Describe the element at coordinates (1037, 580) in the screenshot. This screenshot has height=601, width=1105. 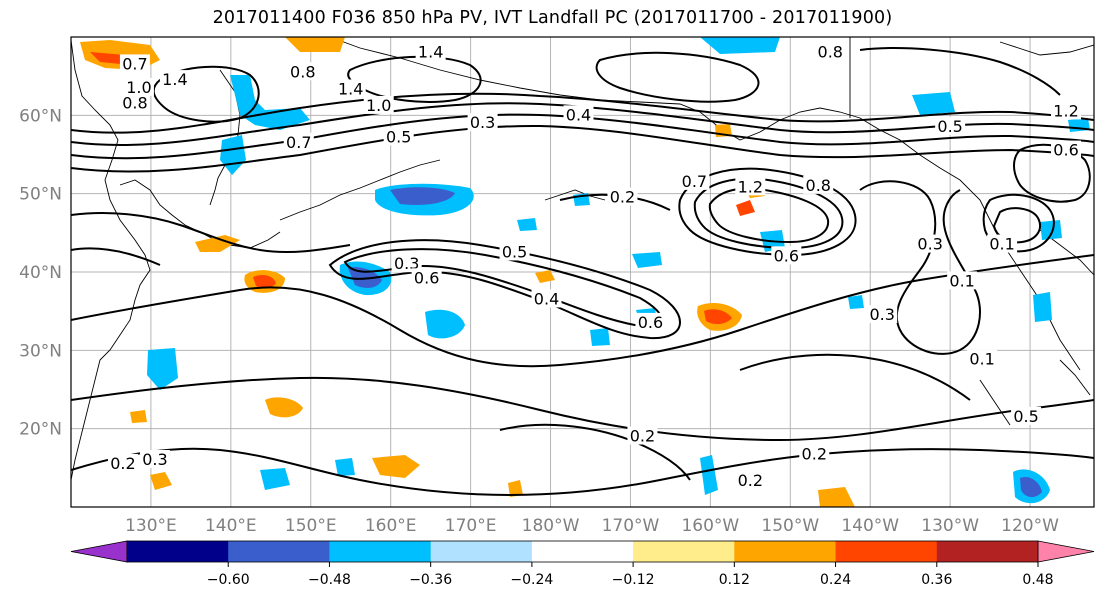
I see `colorbar-tick-label: 0.48` at that location.